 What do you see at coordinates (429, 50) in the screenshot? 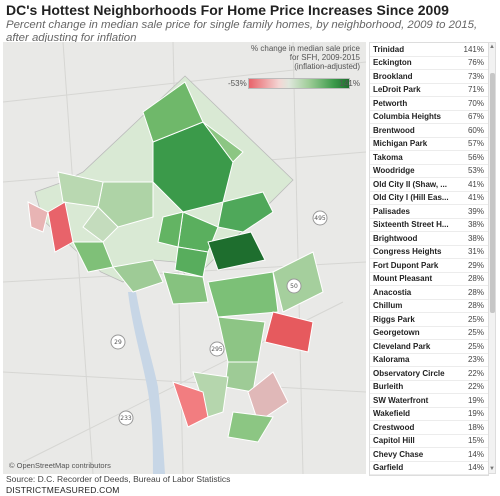
I see `list-item: Trinidad 141%` at bounding box center [429, 50].